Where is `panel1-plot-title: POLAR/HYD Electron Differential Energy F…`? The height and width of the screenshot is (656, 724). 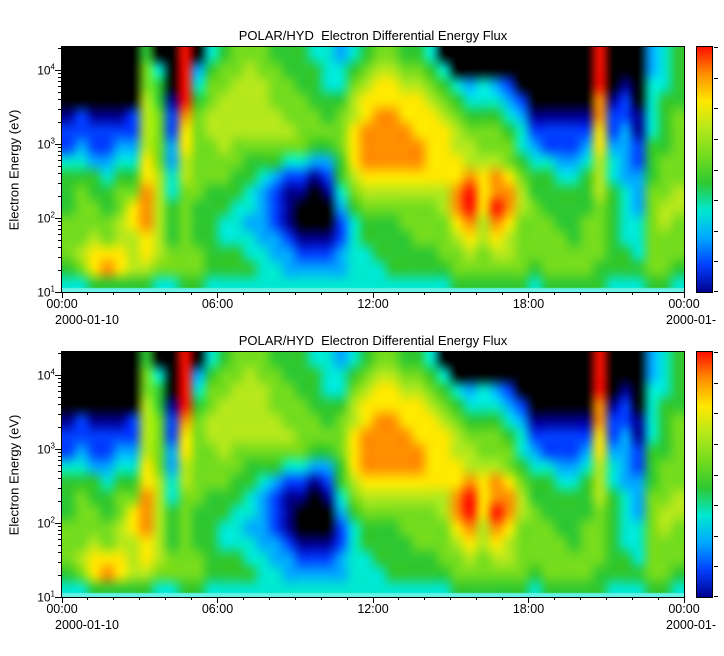
panel1-plot-title: POLAR/HYD Electron Differential Energy F… is located at coordinates (373, 35).